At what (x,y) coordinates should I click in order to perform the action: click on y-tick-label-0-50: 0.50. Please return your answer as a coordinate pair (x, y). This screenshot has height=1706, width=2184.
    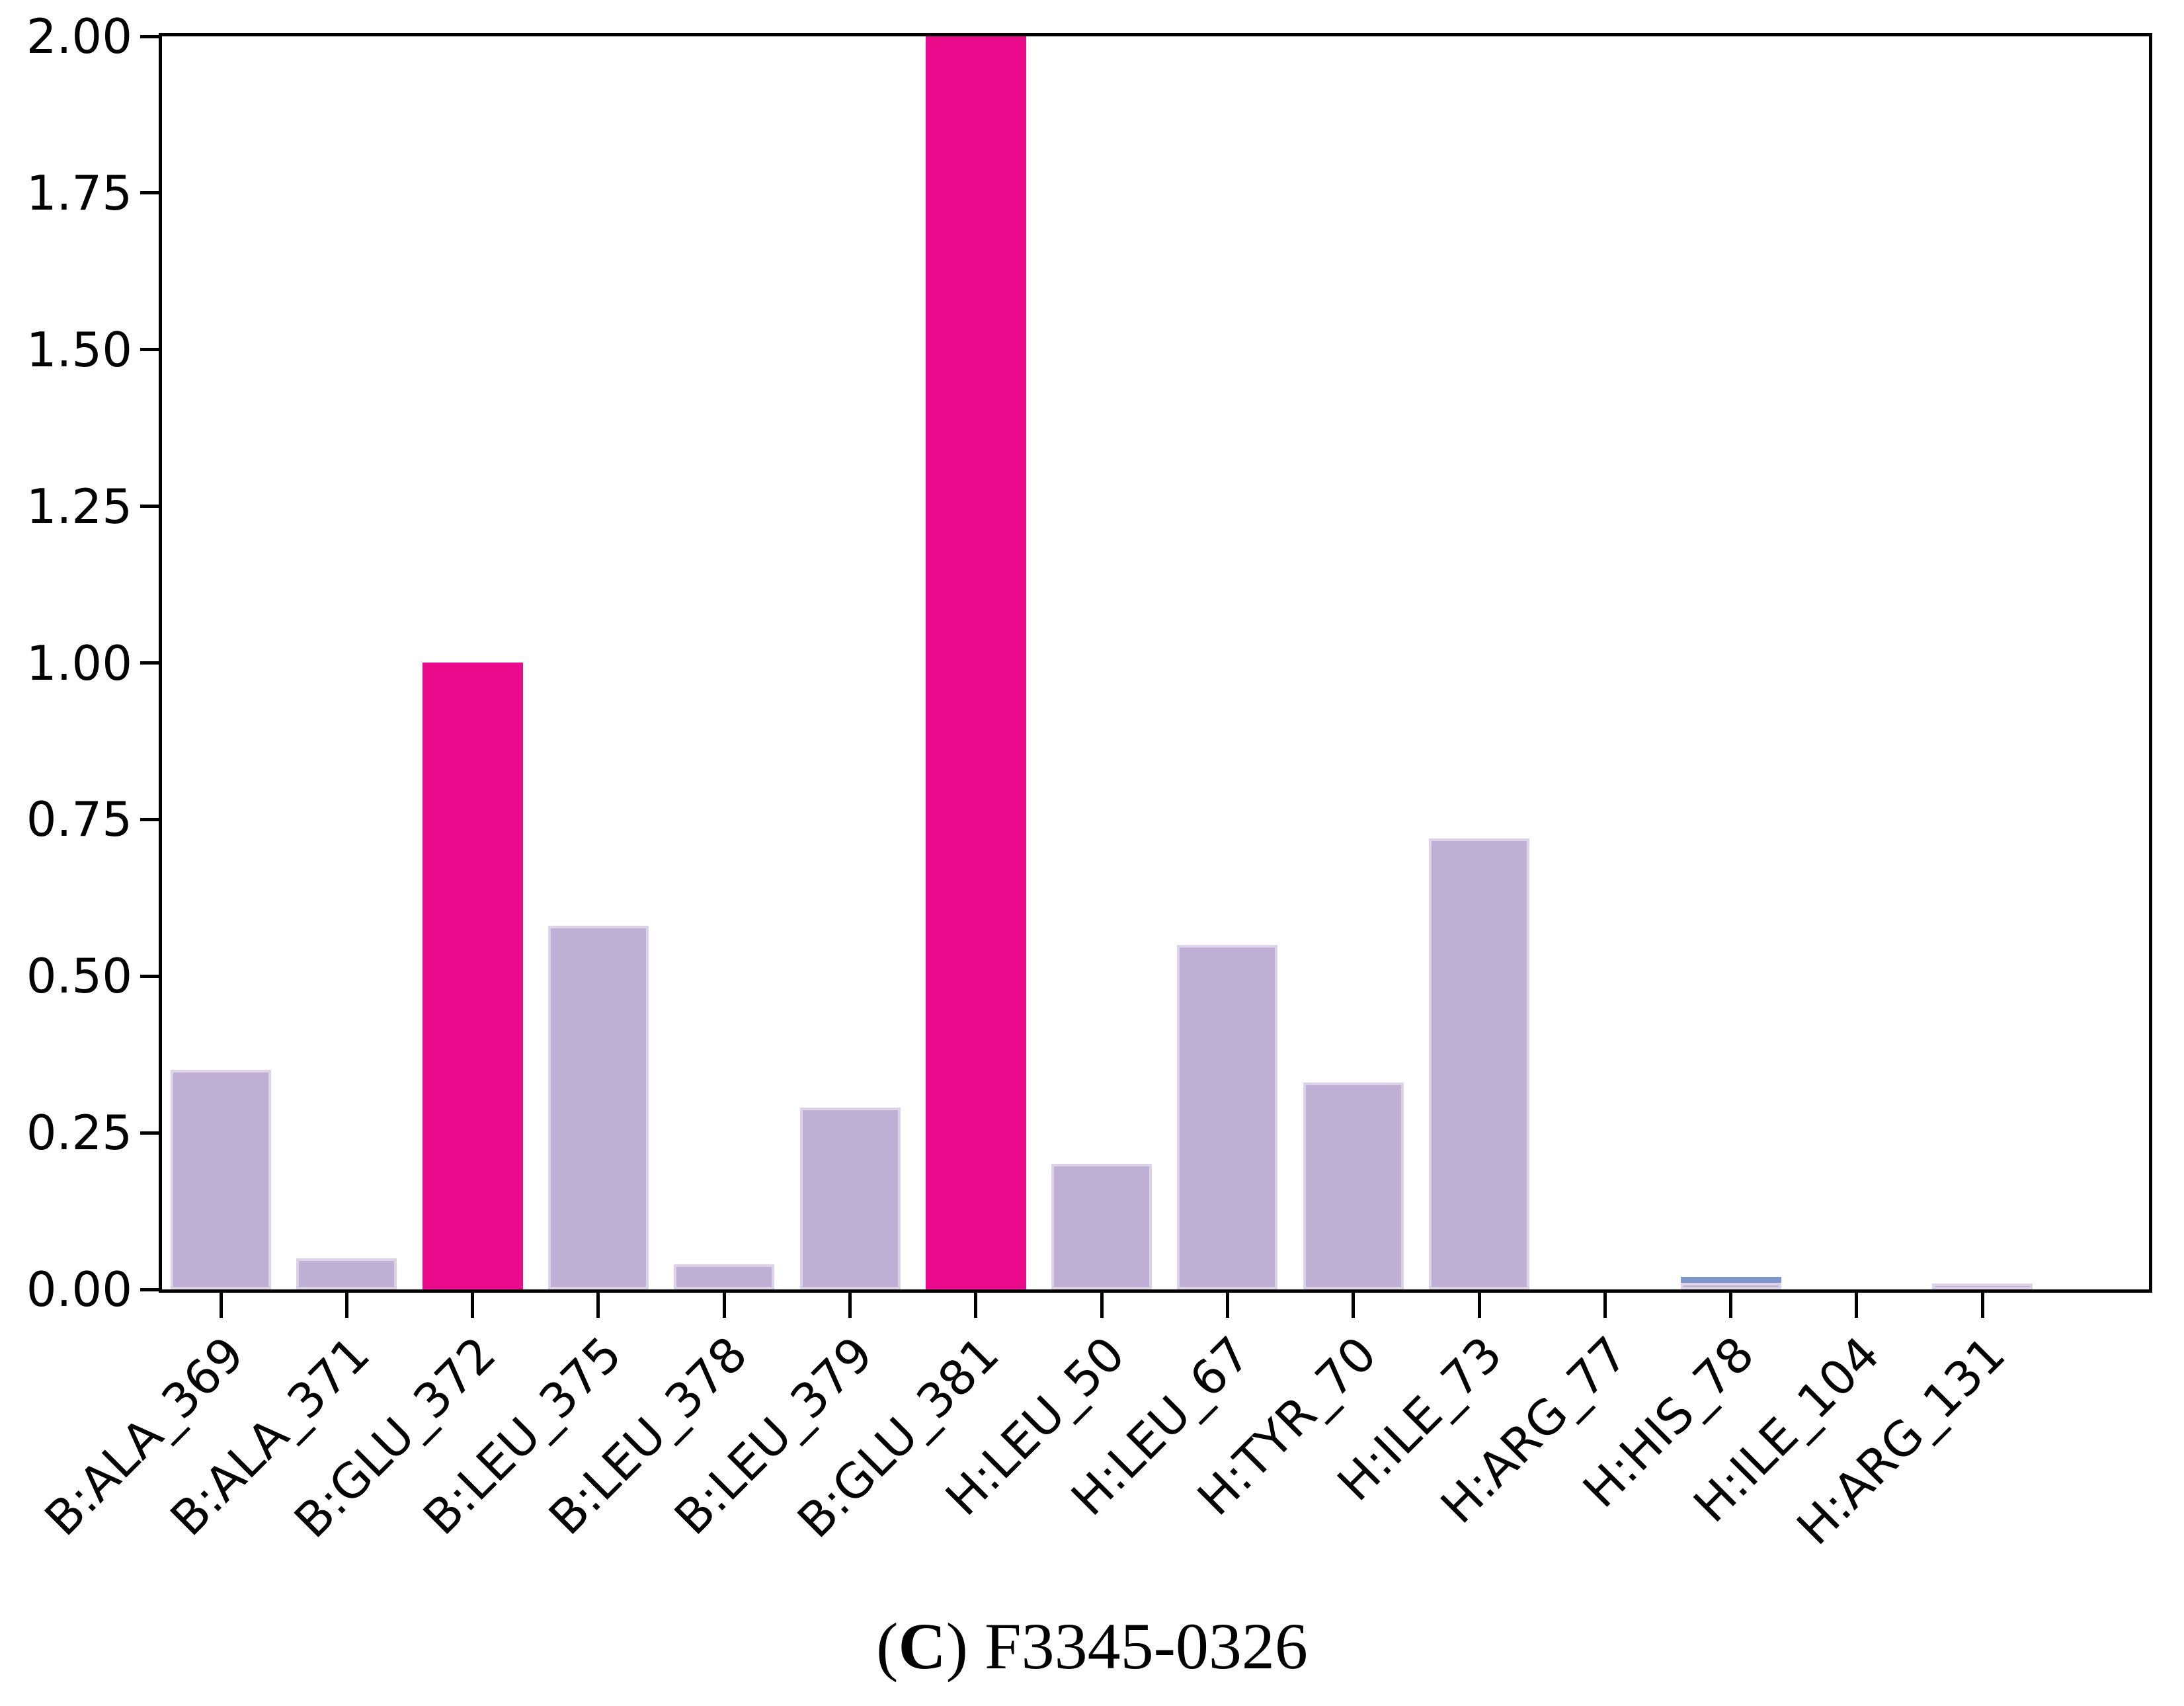
    Looking at the image, I should click on (79, 976).